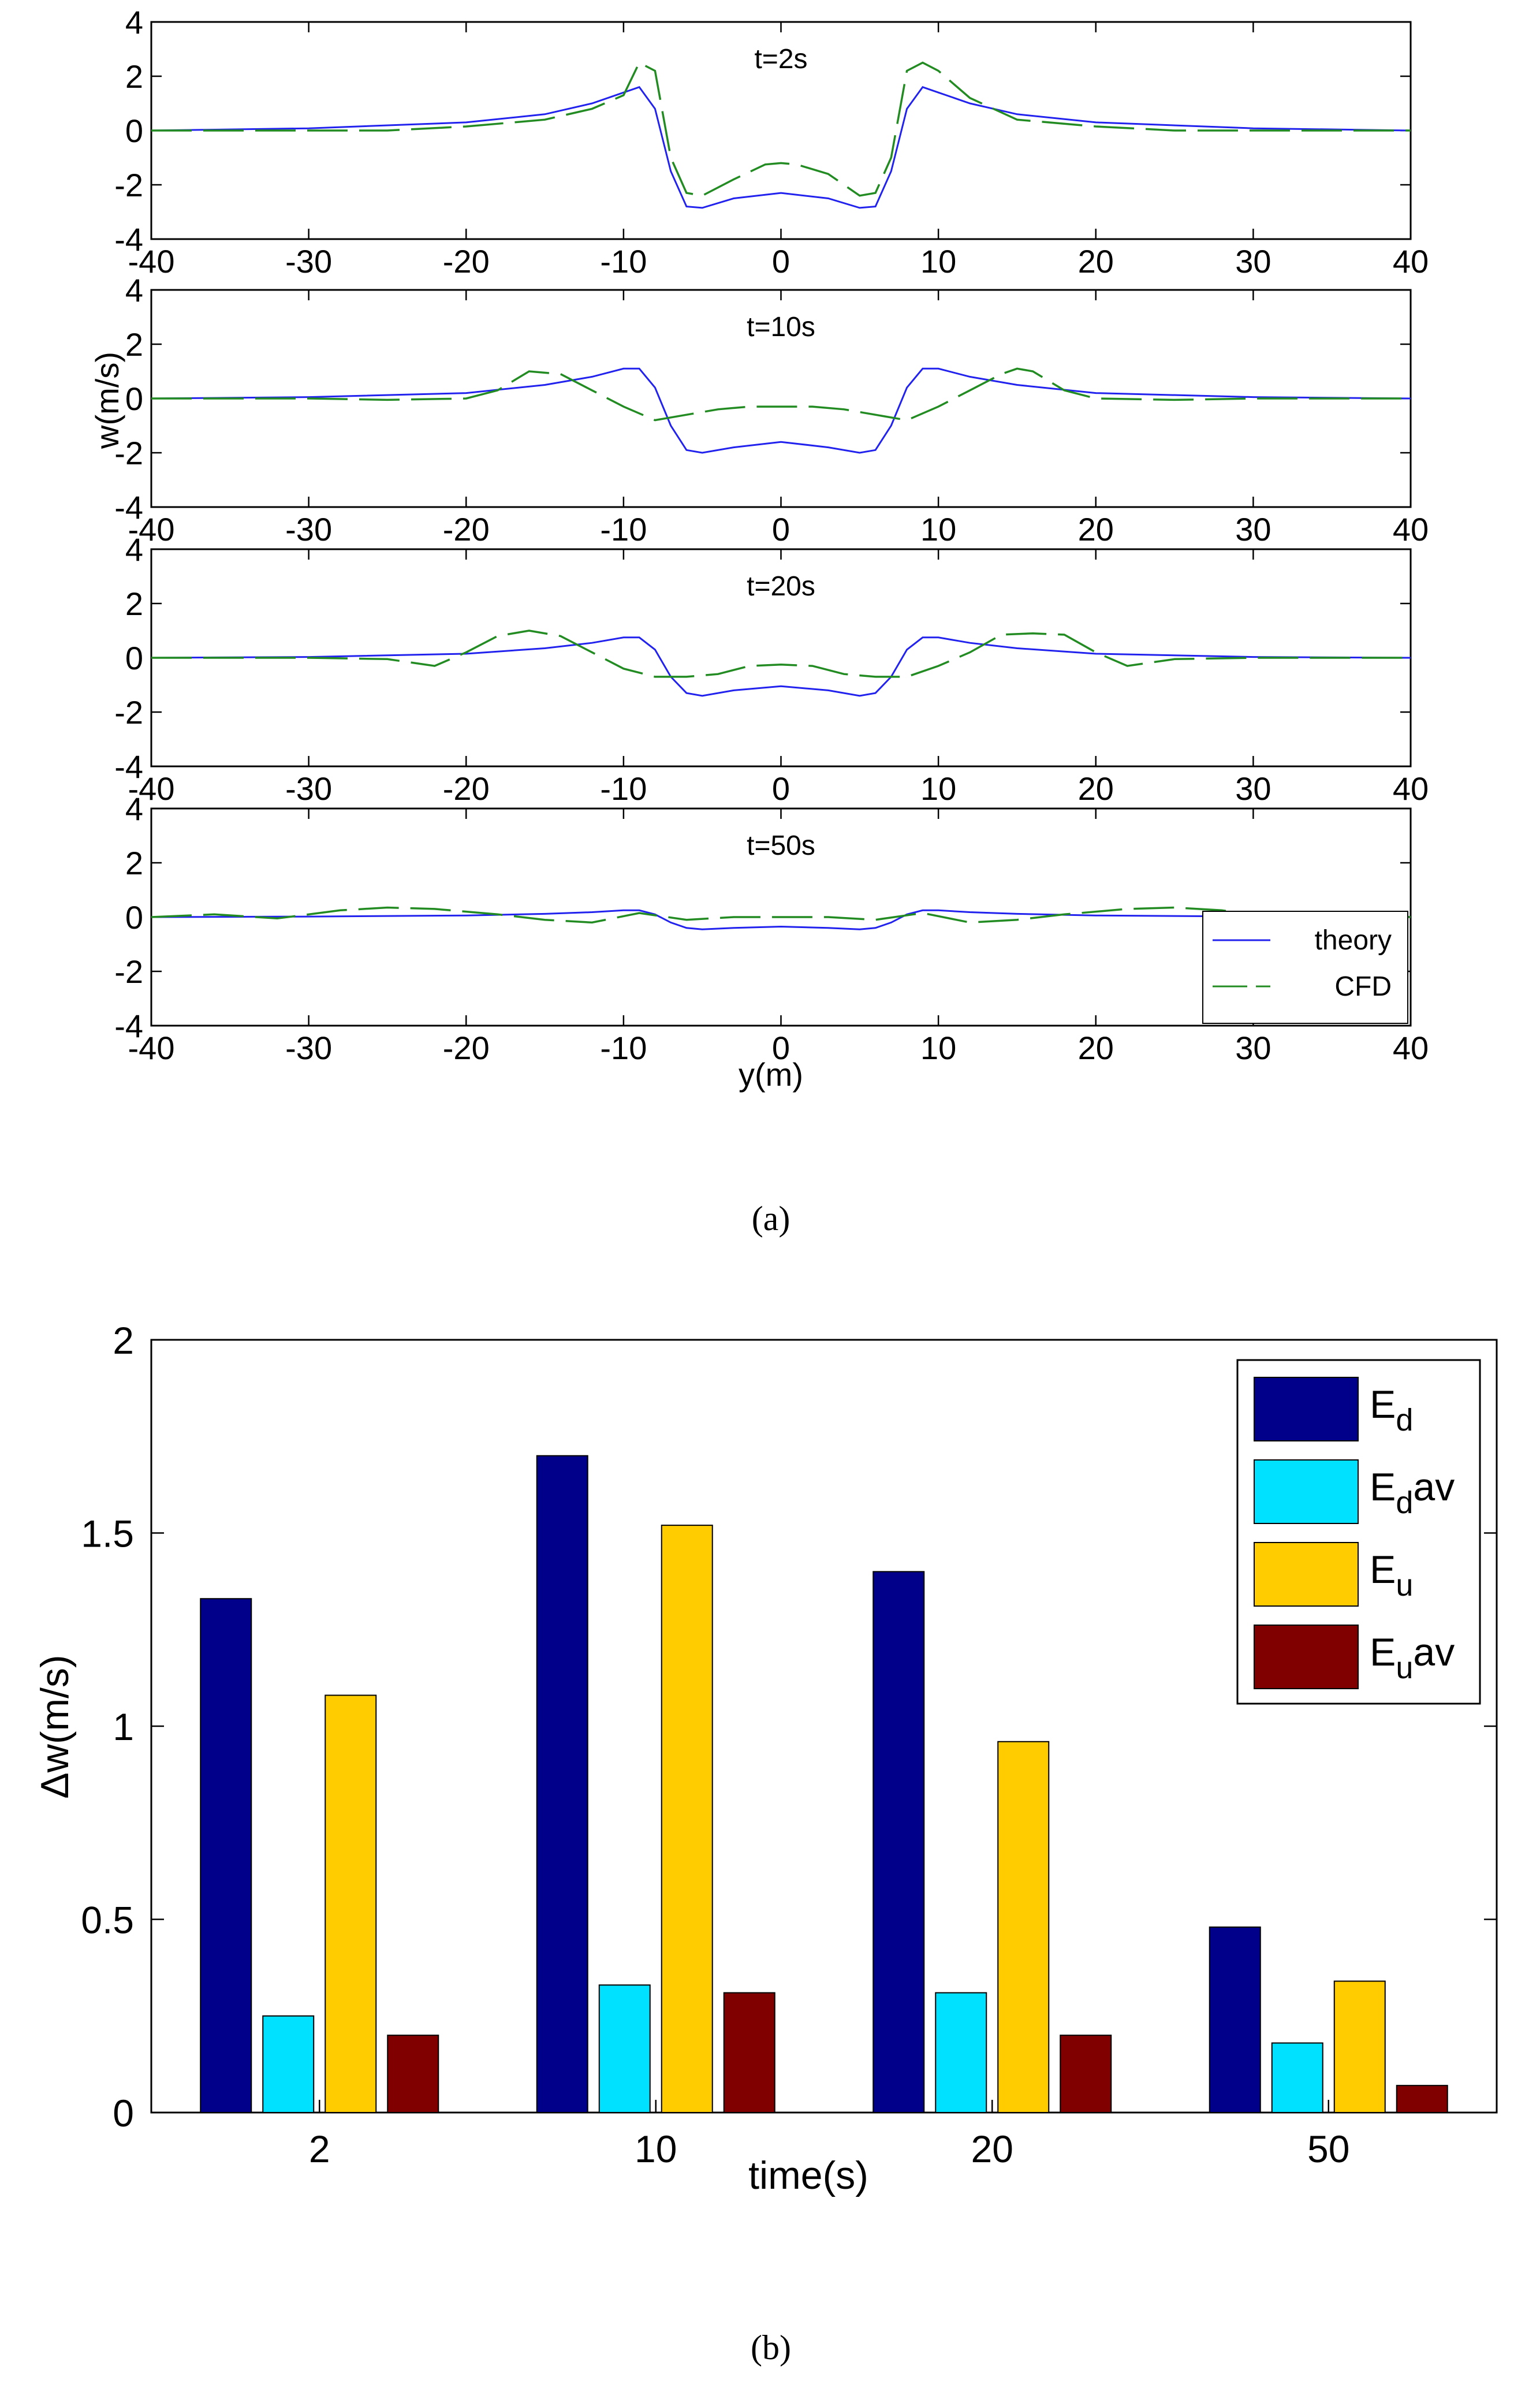 The image size is (1540, 2388). I want to click on y-tick-label: 0.5, so click(108, 1920).